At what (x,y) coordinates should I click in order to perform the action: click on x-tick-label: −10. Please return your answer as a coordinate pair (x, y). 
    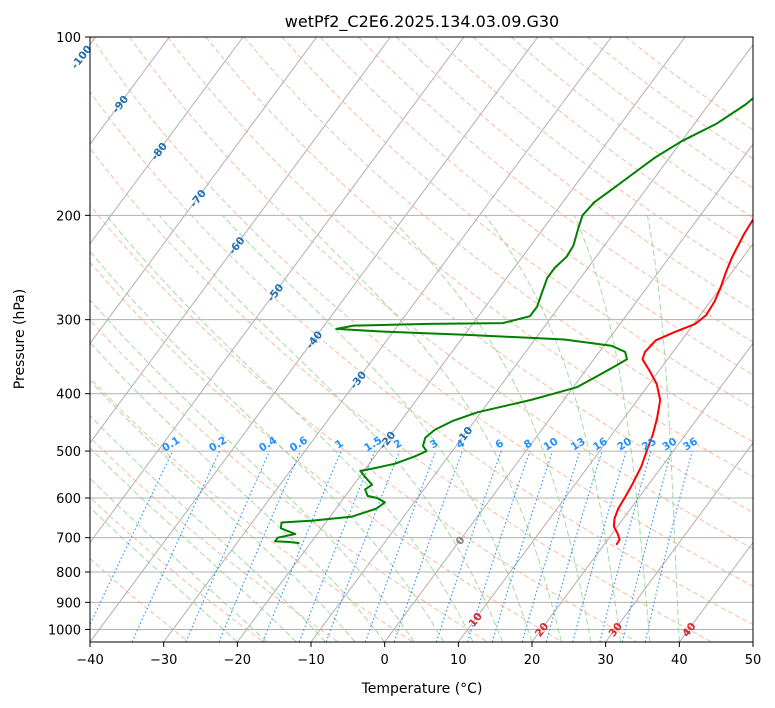
    Looking at the image, I should click on (310, 660).